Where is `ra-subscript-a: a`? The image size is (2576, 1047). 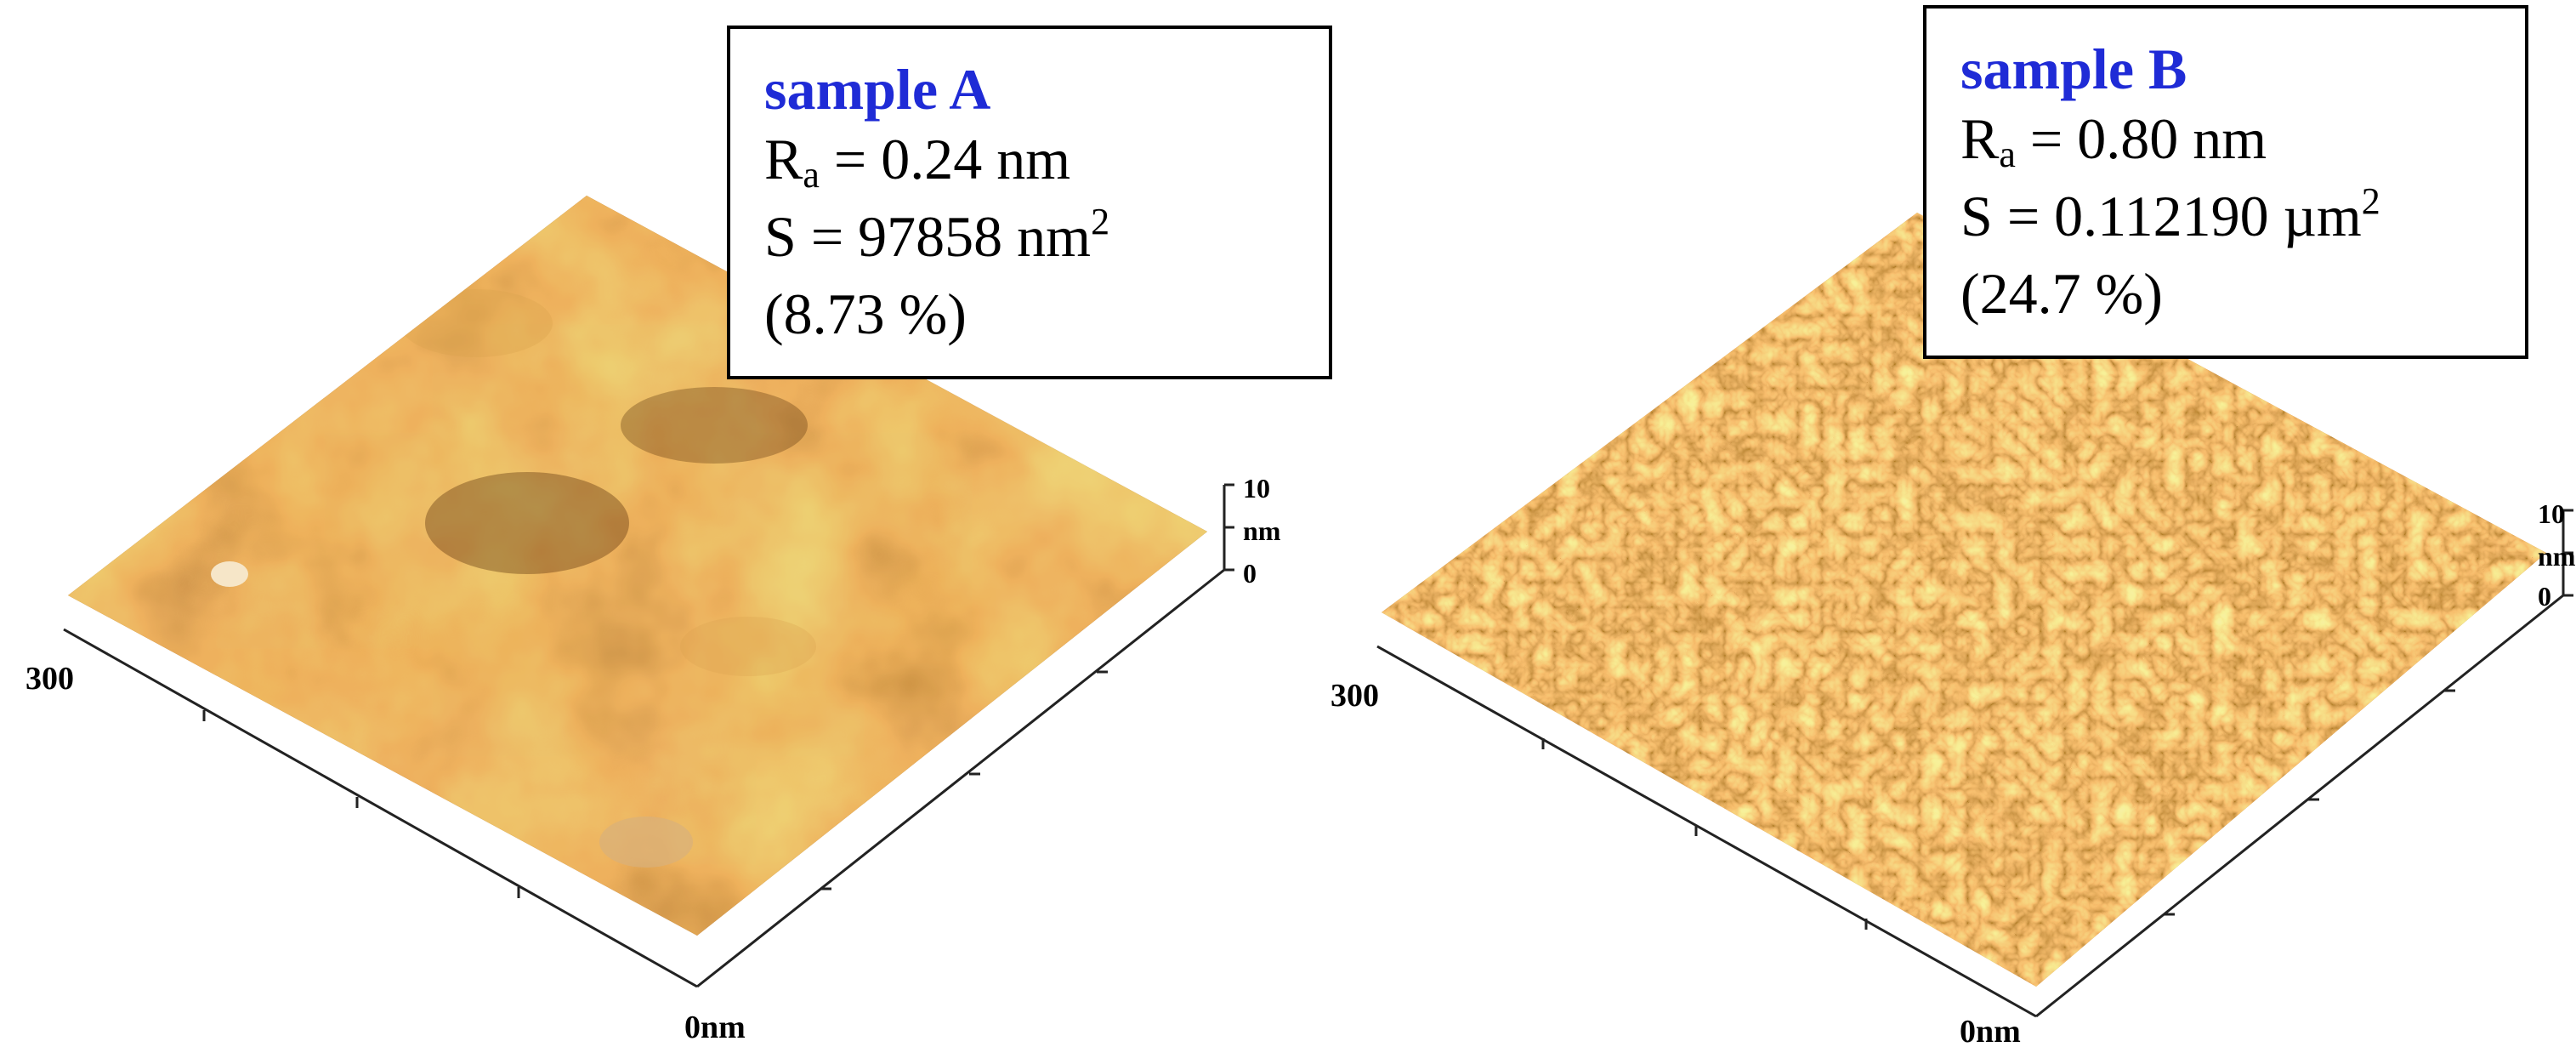 ra-subscript-a: a is located at coordinates (812, 175).